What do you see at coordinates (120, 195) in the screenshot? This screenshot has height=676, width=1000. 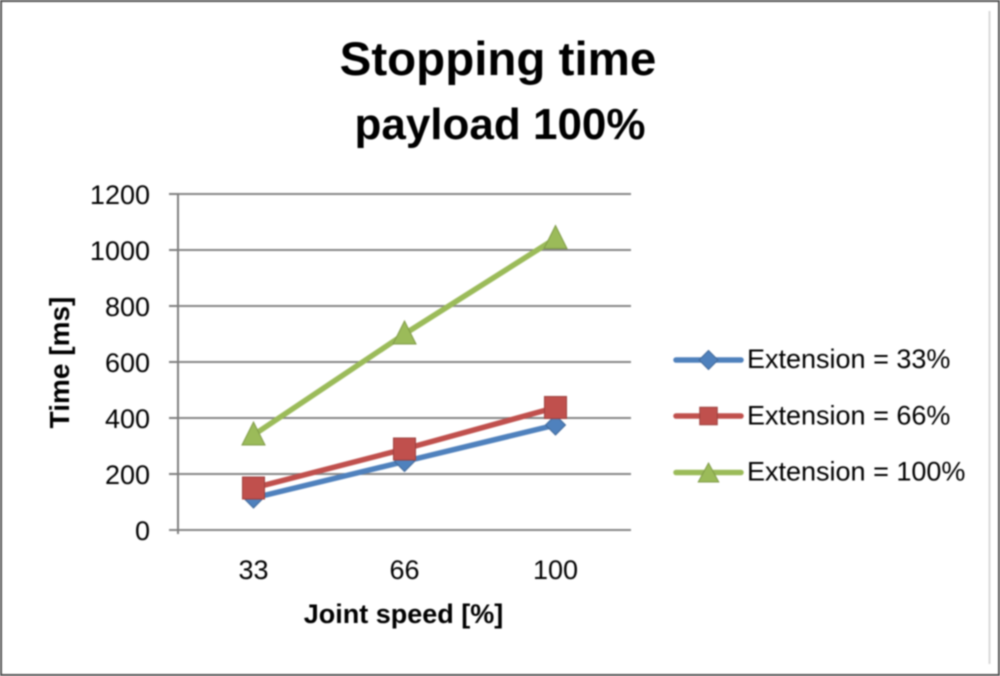 I see `svg-text: 1200` at bounding box center [120, 195].